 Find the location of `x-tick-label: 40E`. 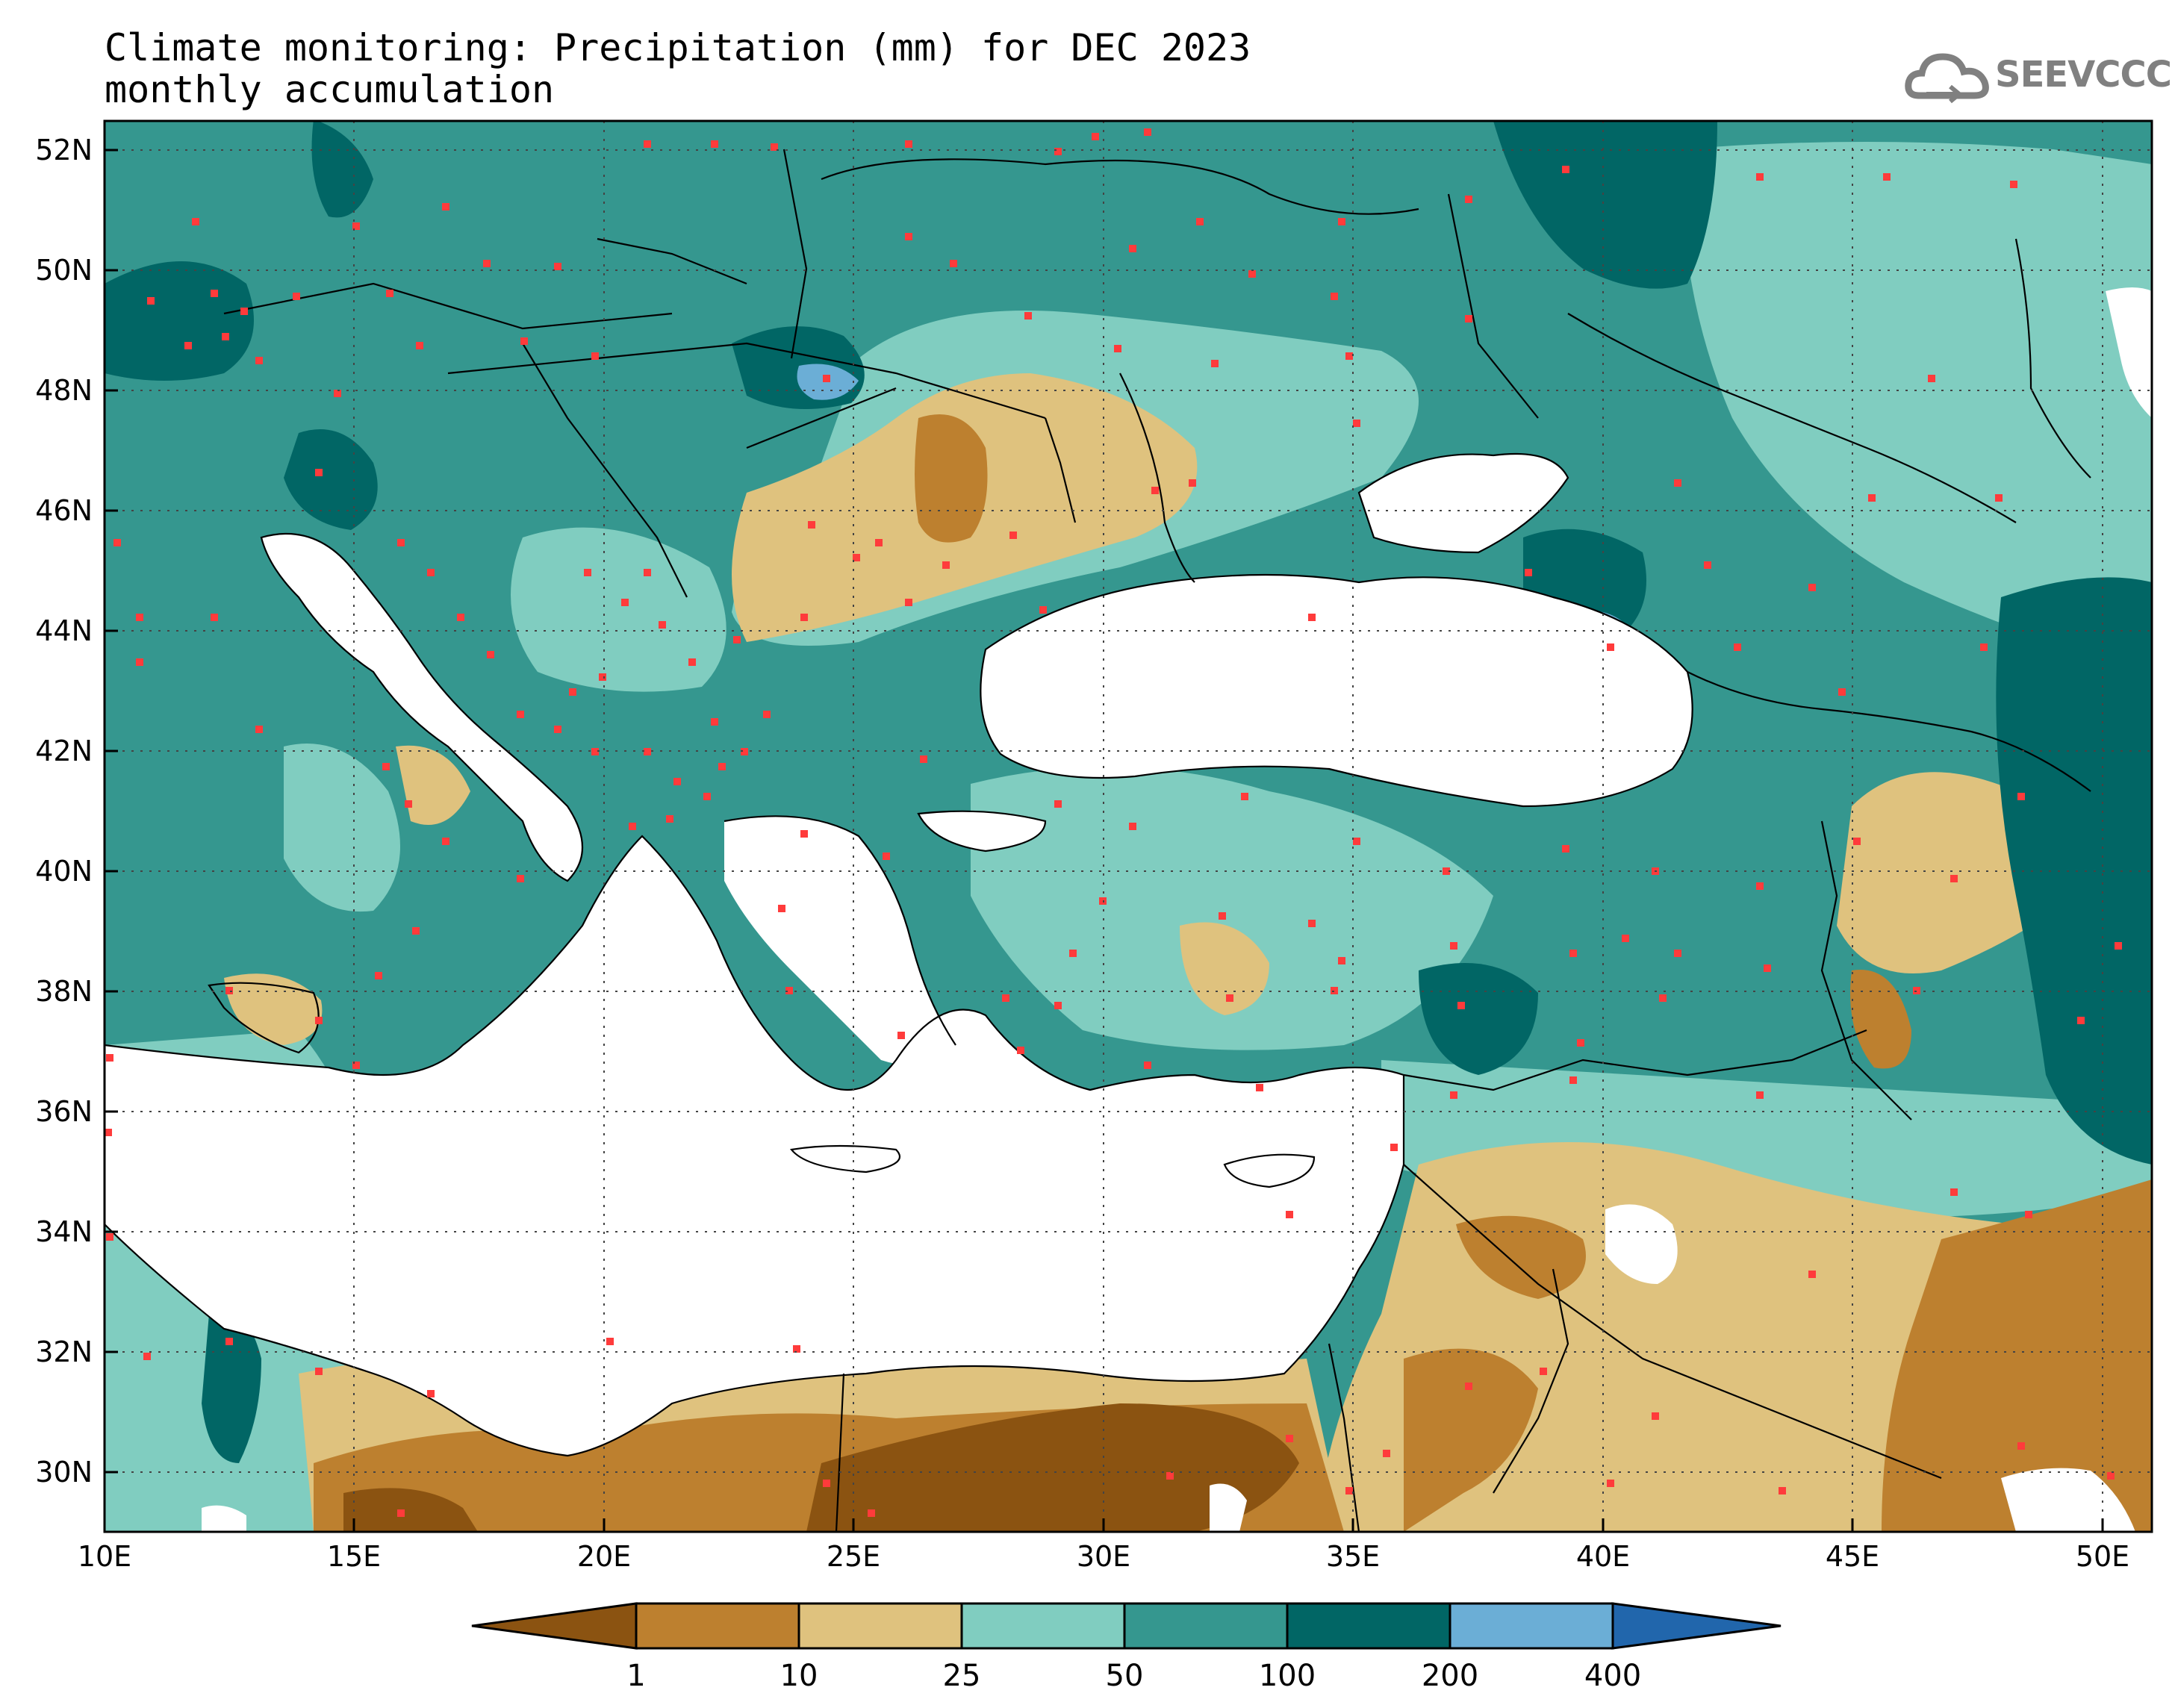

x-tick-label: 40E is located at coordinates (1603, 1556).